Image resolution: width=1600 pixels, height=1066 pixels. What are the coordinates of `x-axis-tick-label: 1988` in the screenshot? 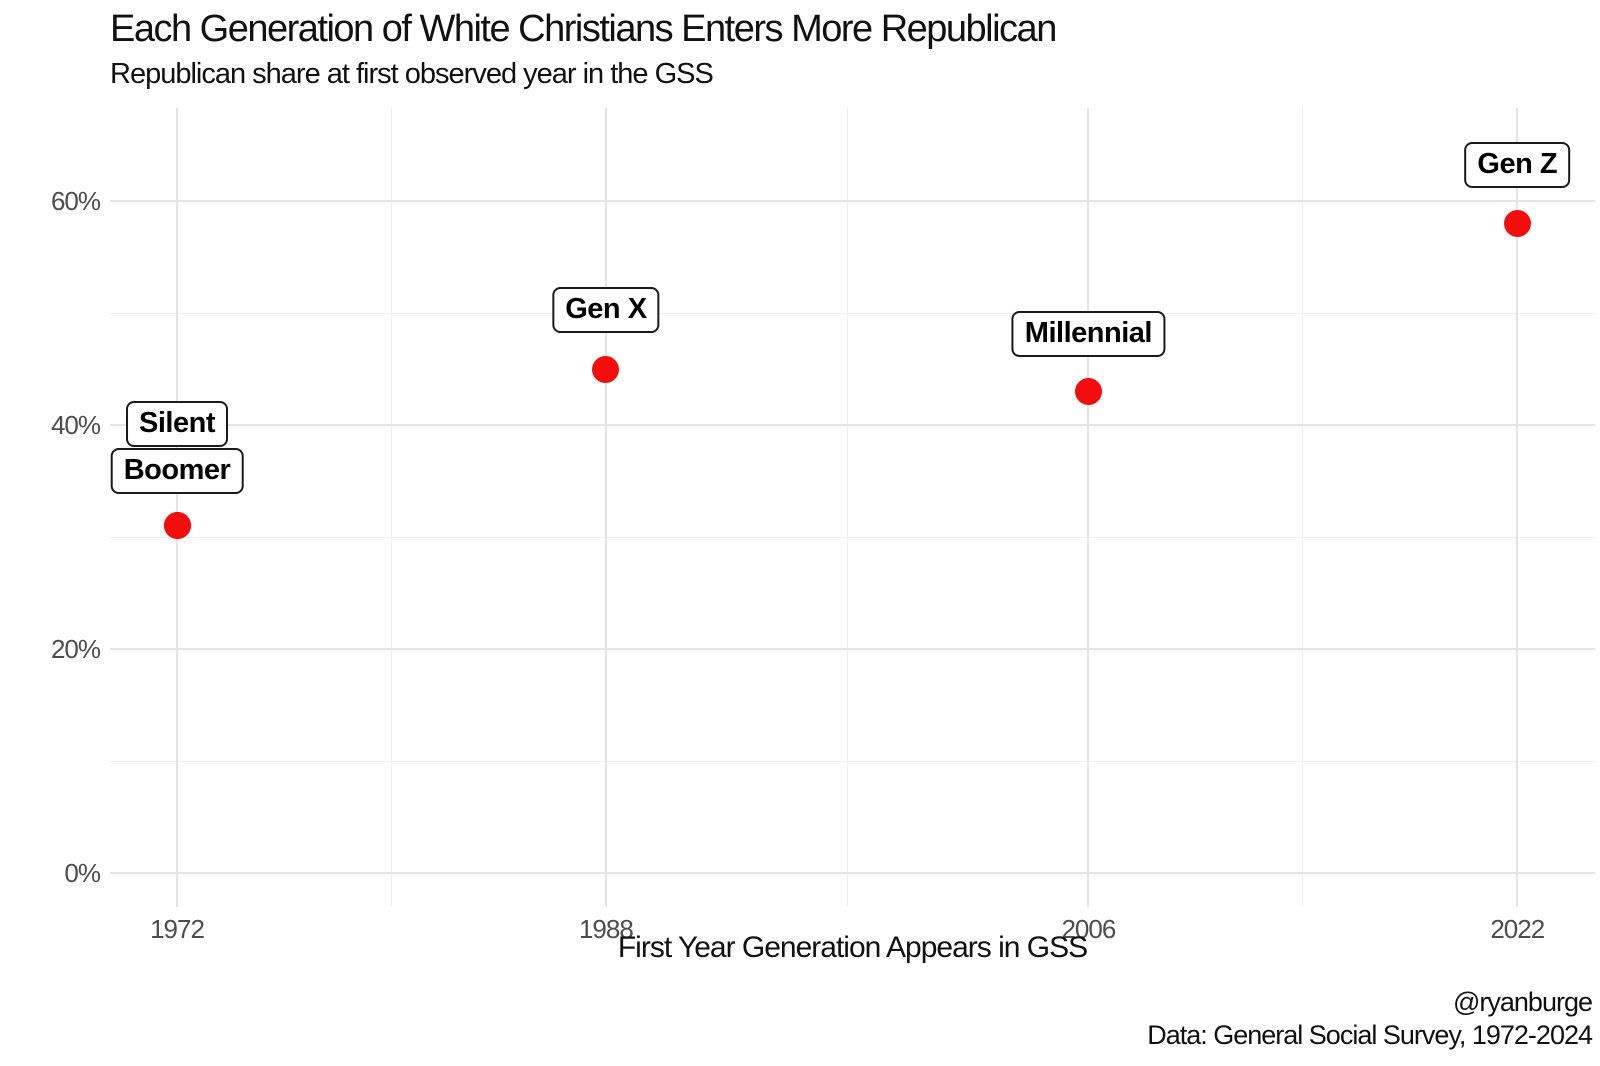 It's located at (606, 929).